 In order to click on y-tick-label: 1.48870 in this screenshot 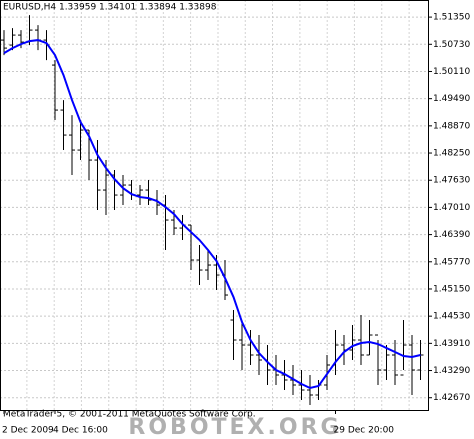, I will do `click(451, 126)`.